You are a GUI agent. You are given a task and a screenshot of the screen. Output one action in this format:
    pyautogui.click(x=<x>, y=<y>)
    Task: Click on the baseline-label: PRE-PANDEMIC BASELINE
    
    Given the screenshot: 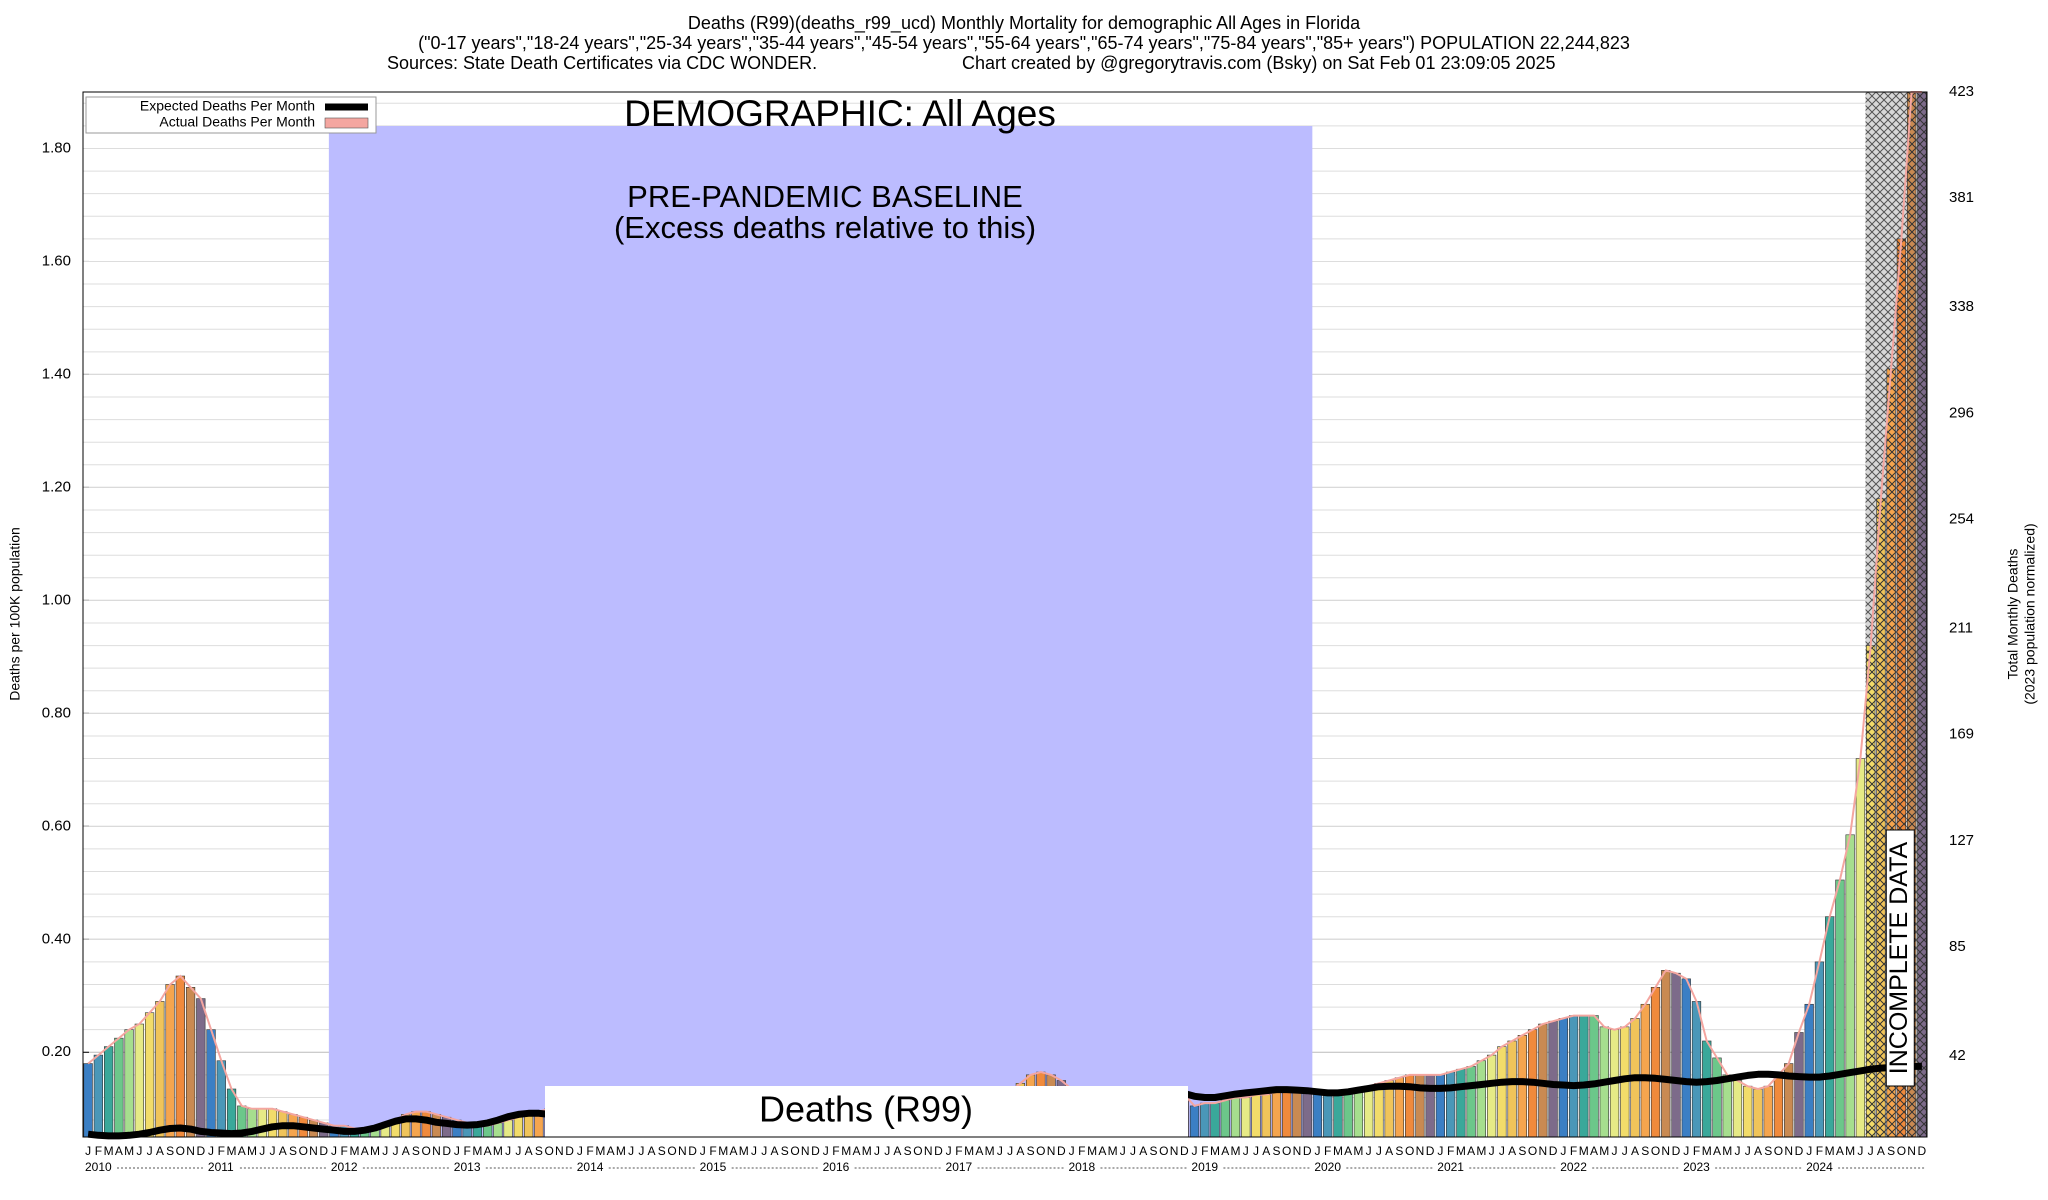 What is the action you would take?
    pyautogui.click(x=825, y=196)
    